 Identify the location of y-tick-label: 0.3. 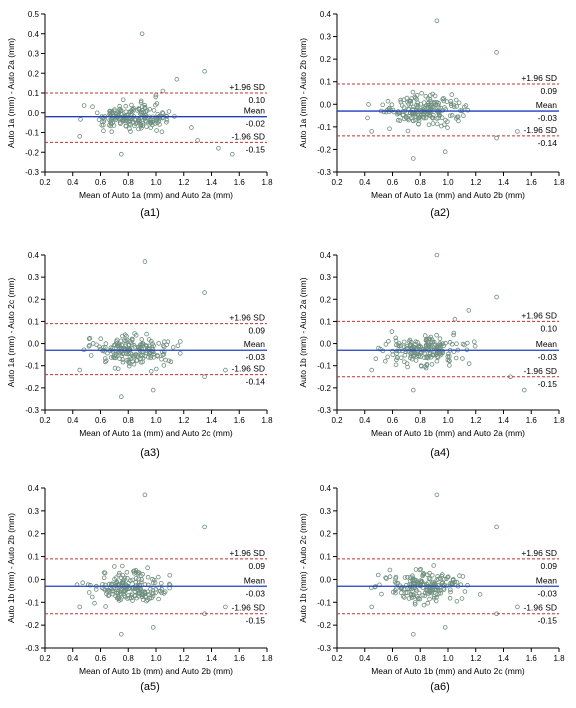
(326, 511).